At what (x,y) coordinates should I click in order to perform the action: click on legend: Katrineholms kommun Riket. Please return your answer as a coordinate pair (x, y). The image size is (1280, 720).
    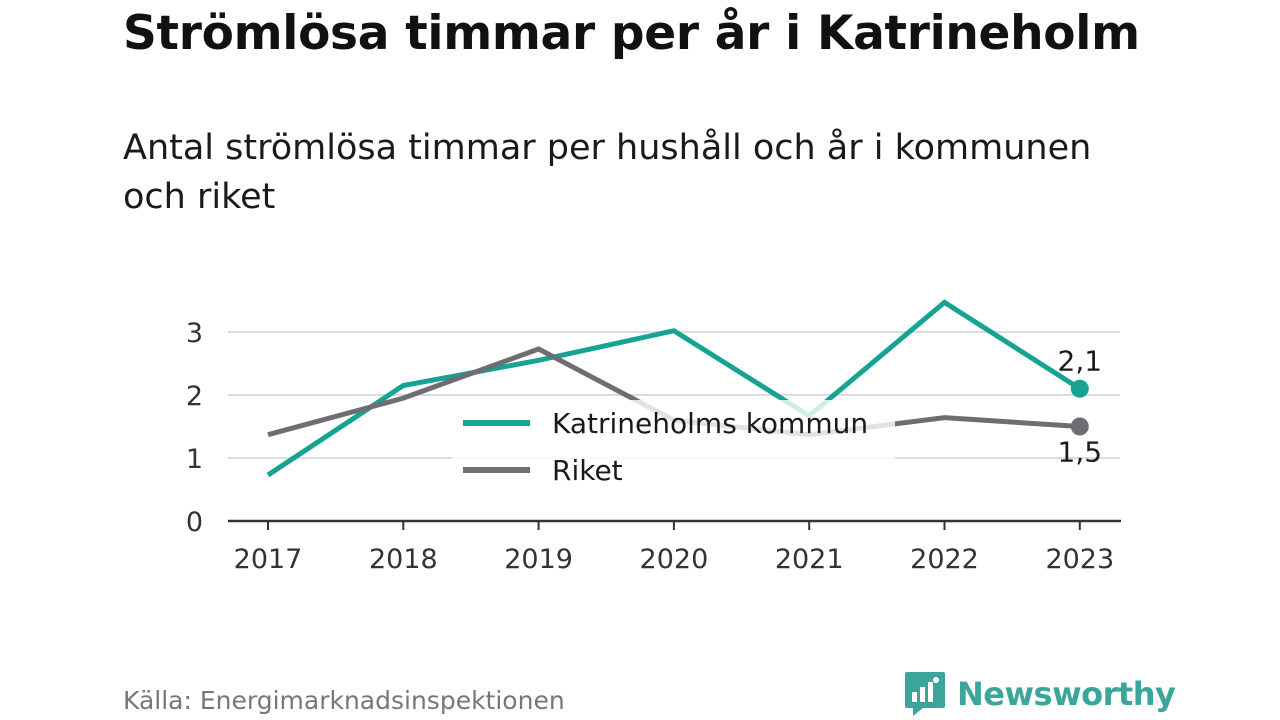
    Looking at the image, I should click on (673, 448).